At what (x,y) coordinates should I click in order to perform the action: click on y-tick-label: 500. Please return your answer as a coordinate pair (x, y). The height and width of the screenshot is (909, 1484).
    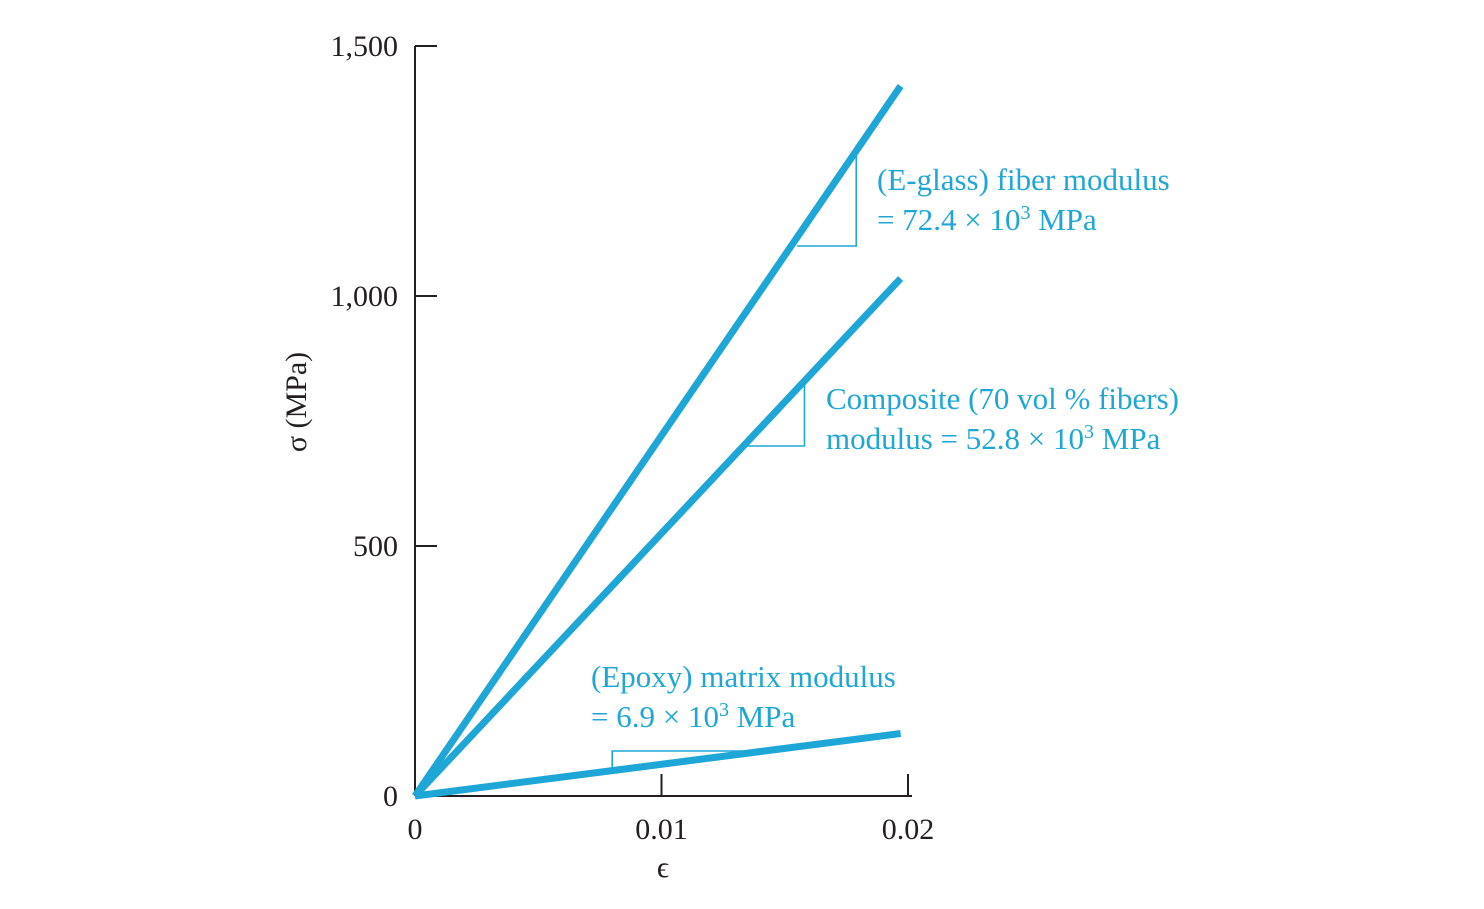
    Looking at the image, I should click on (375, 546).